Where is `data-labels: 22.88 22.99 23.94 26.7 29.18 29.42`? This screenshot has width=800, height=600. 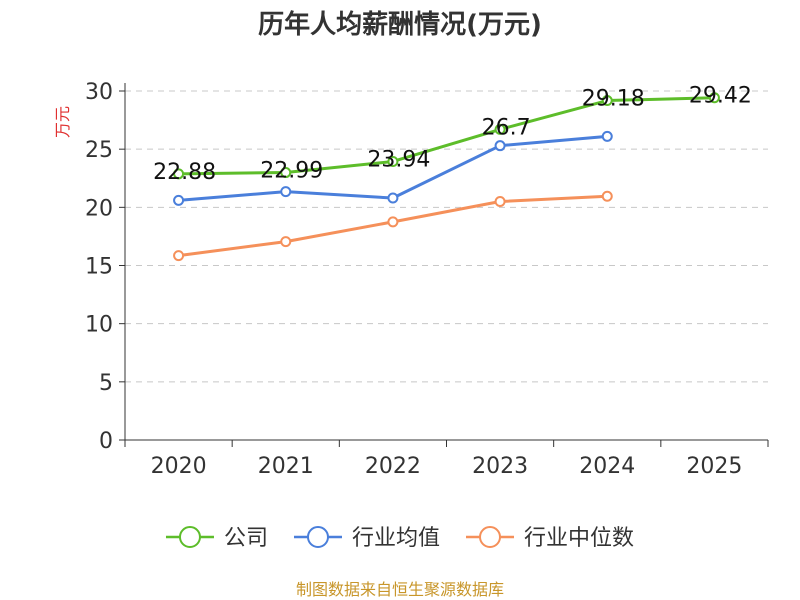
data-labels: 22.88 22.99 23.94 26.7 29.18 29.42 is located at coordinates (452, 134).